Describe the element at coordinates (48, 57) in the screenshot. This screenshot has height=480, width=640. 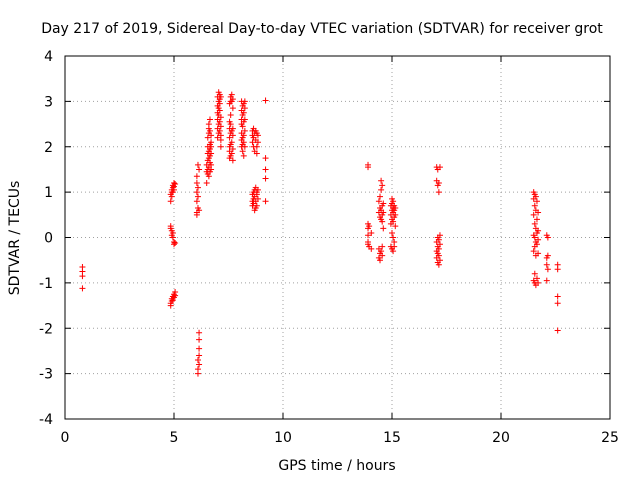
I see `y-tick-label: 4` at that location.